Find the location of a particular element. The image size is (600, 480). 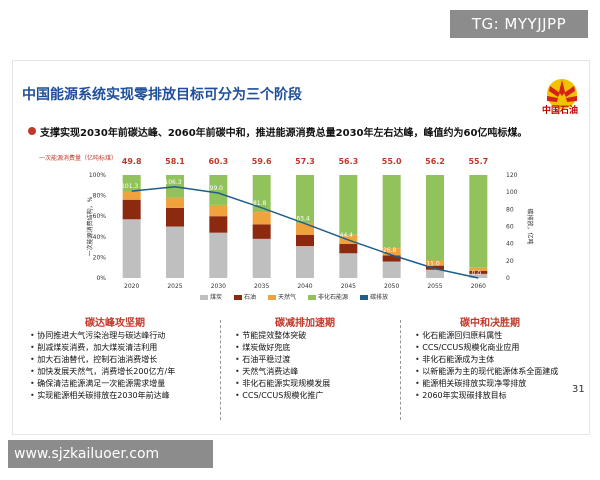

petrochina-logo-icon is located at coordinates (562, 94).